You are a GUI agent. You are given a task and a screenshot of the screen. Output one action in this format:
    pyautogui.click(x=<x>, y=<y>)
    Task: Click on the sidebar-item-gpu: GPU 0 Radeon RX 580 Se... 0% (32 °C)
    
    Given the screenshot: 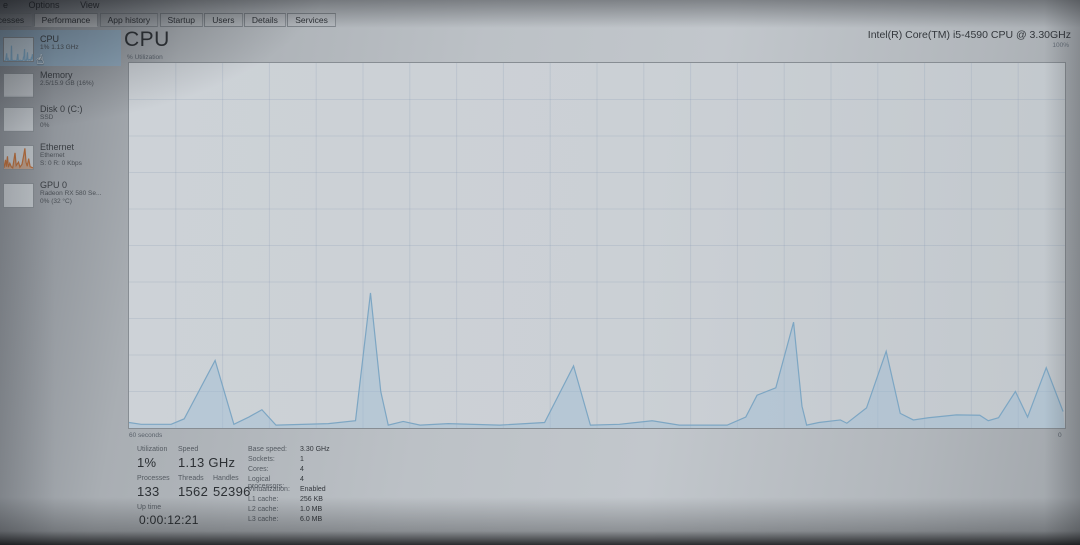 What is the action you would take?
    pyautogui.click(x=60, y=195)
    